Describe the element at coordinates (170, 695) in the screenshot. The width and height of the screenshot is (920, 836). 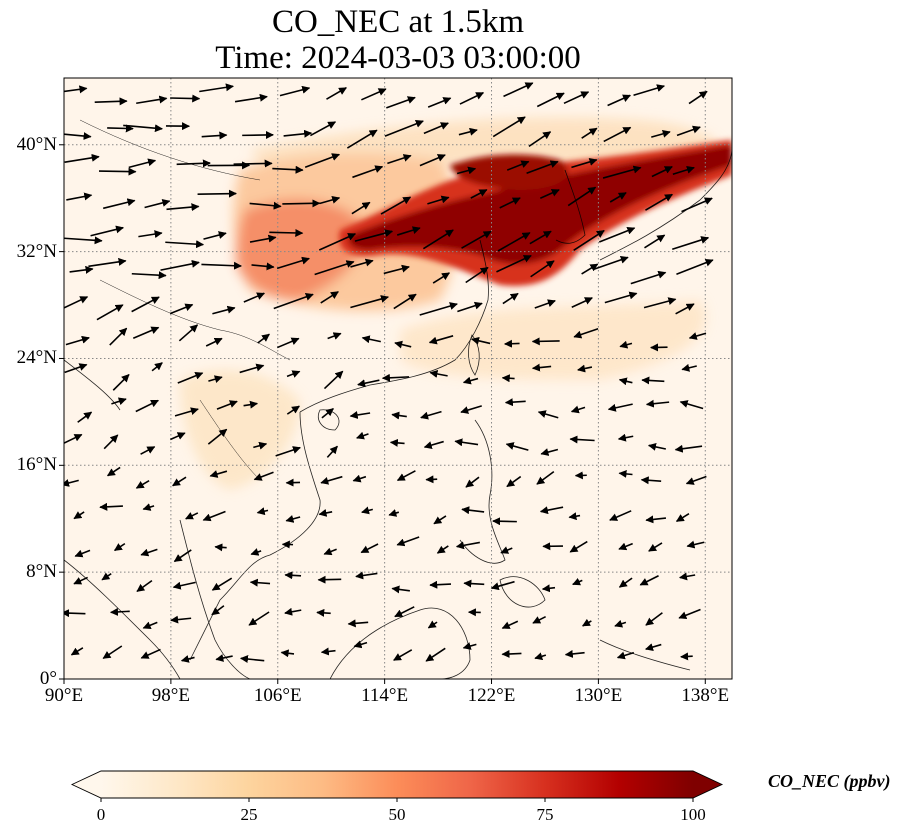
I see `x-tick-label: 98°E` at that location.